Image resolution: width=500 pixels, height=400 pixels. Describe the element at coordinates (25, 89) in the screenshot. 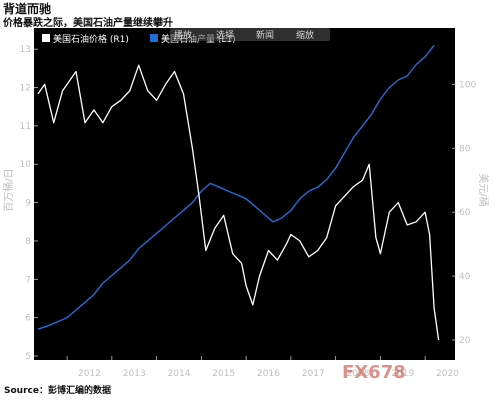

I see `left-tick-label: 12` at that location.